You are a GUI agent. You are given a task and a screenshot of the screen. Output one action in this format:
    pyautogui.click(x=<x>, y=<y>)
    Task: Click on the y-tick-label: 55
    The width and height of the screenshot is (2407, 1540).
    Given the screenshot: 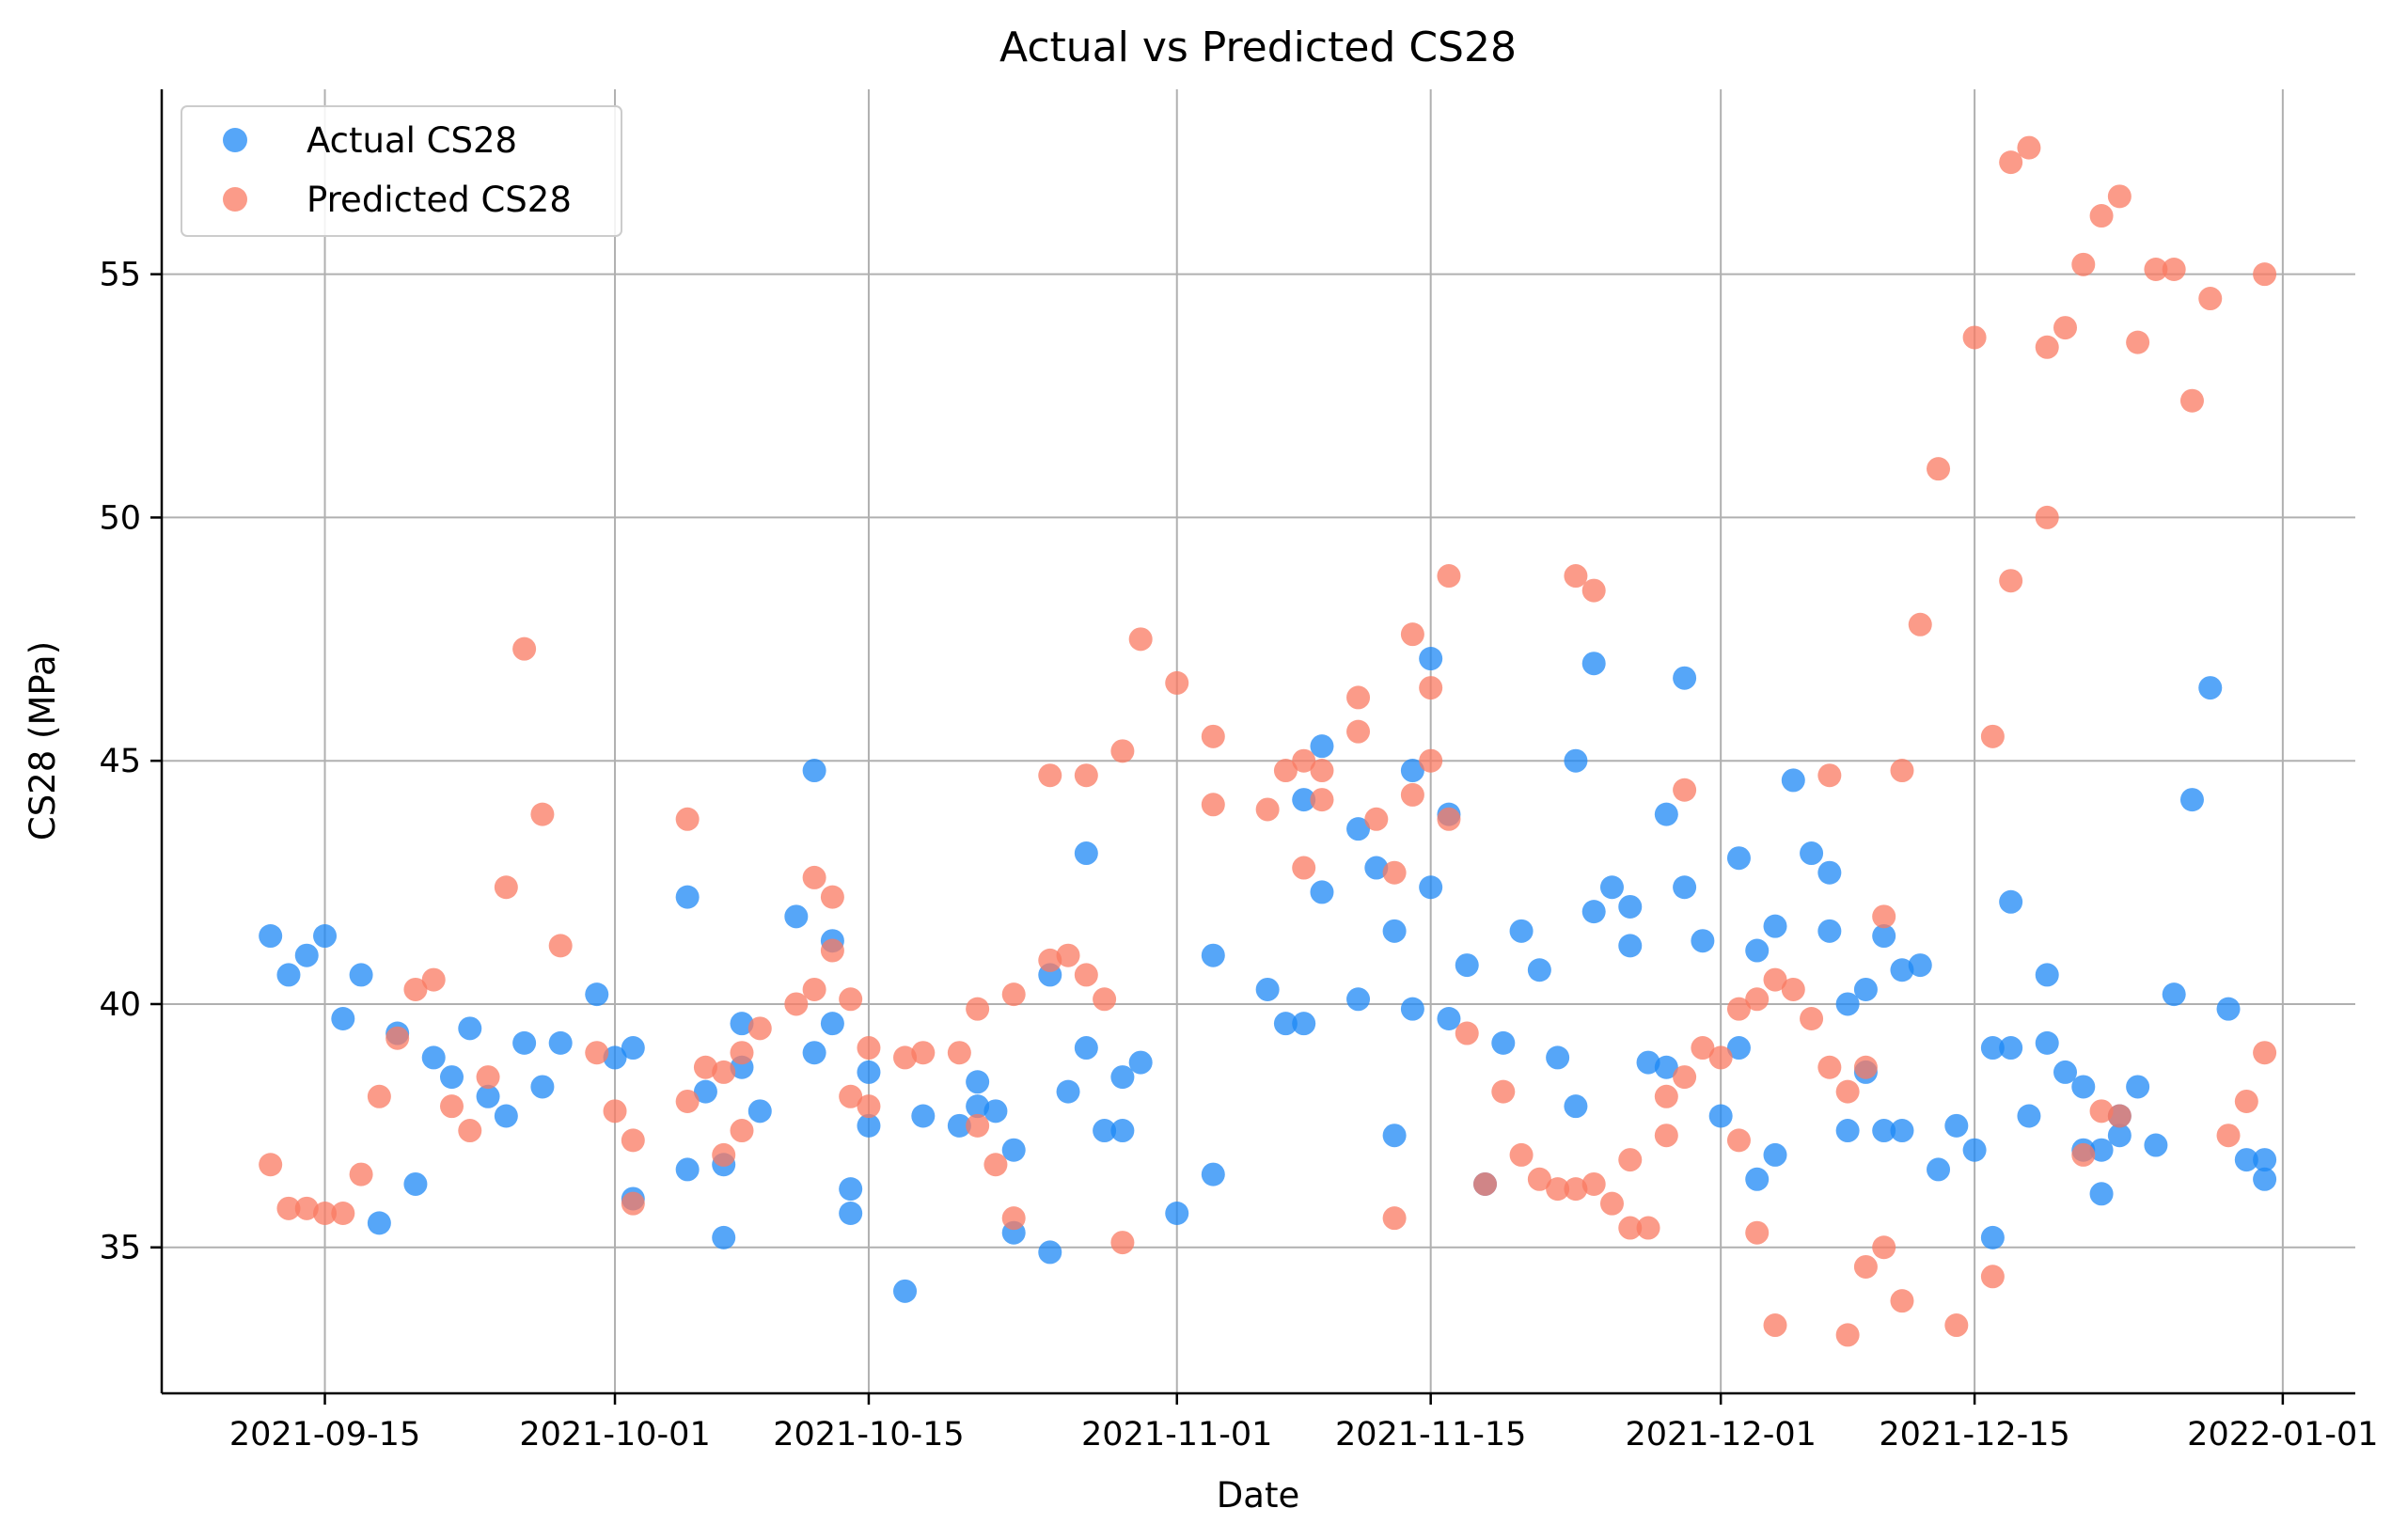 What is the action you would take?
    pyautogui.click(x=120, y=275)
    